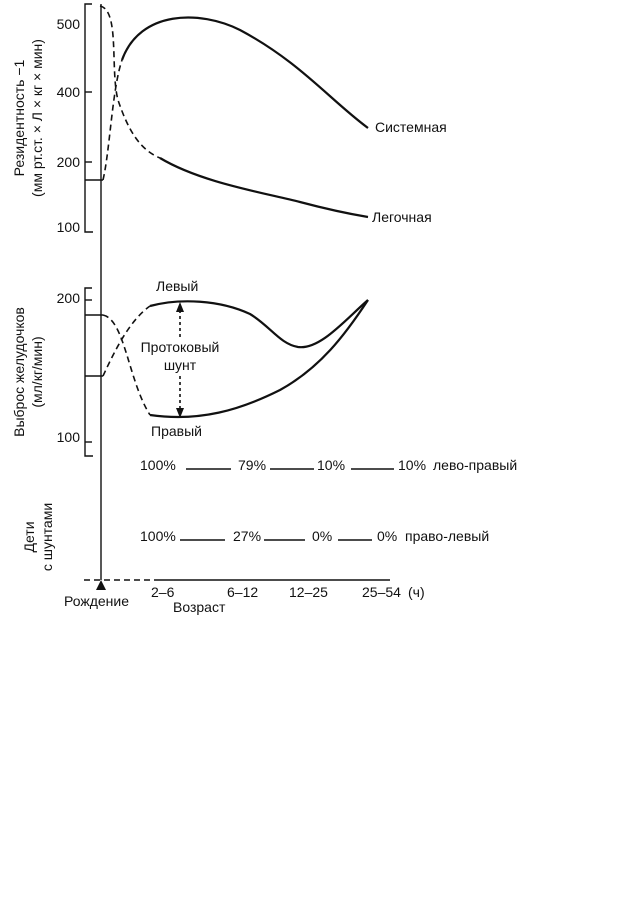 The height and width of the screenshot is (919, 628). What do you see at coordinates (416, 592) in the screenshot?
I see `age-unit: (ч)` at bounding box center [416, 592].